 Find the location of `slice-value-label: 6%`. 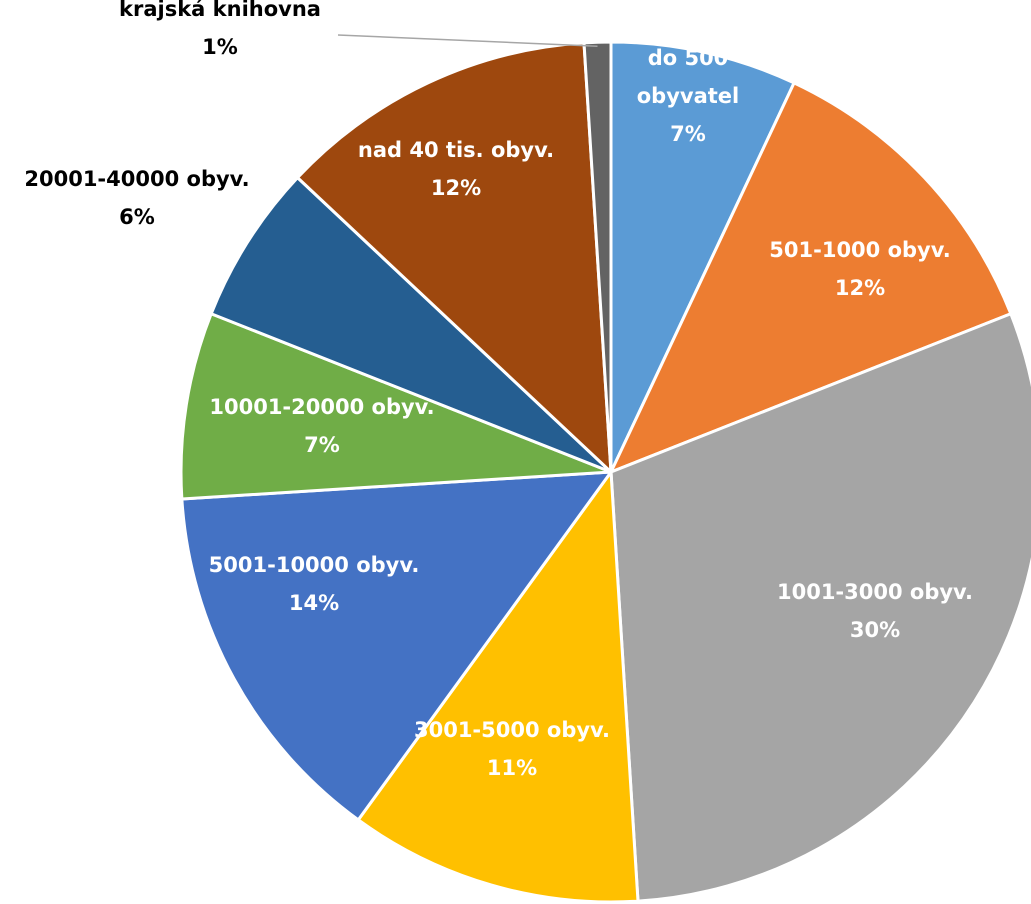

slice-value-label: 6% is located at coordinates (137, 217).